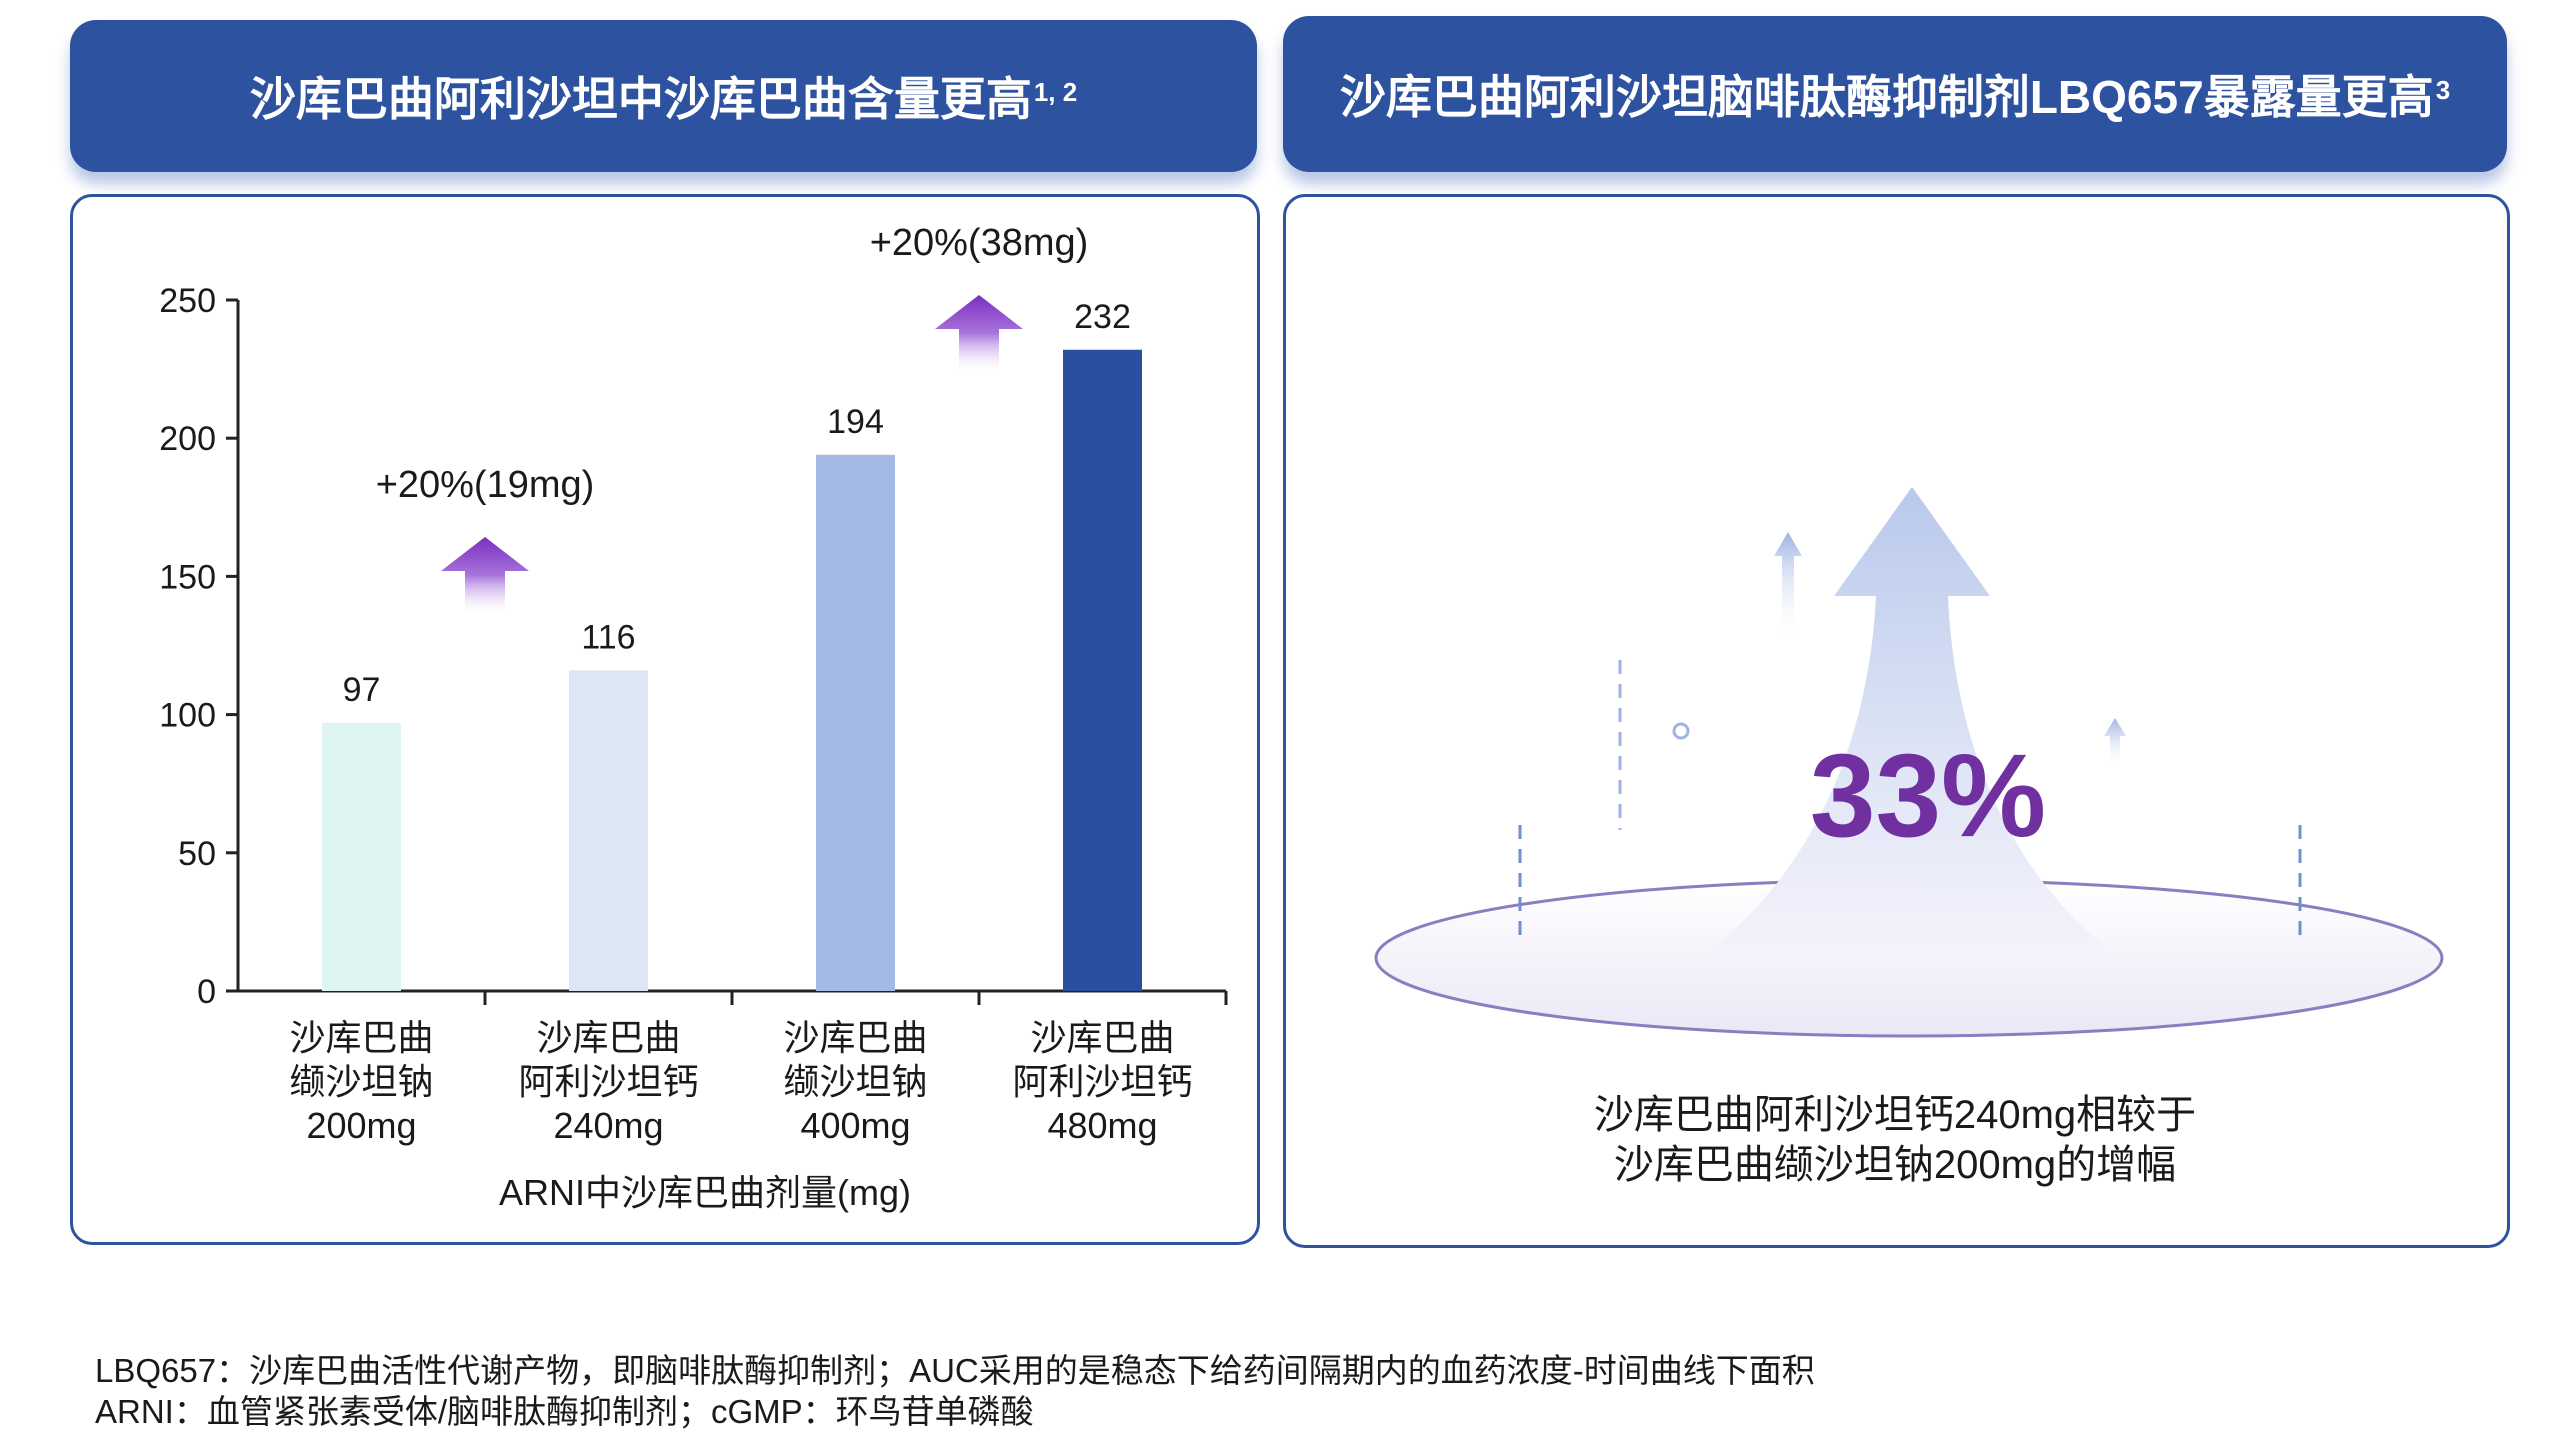 This screenshot has height=1445, width=2560. I want to click on y-tick-label: 250, so click(187, 301).